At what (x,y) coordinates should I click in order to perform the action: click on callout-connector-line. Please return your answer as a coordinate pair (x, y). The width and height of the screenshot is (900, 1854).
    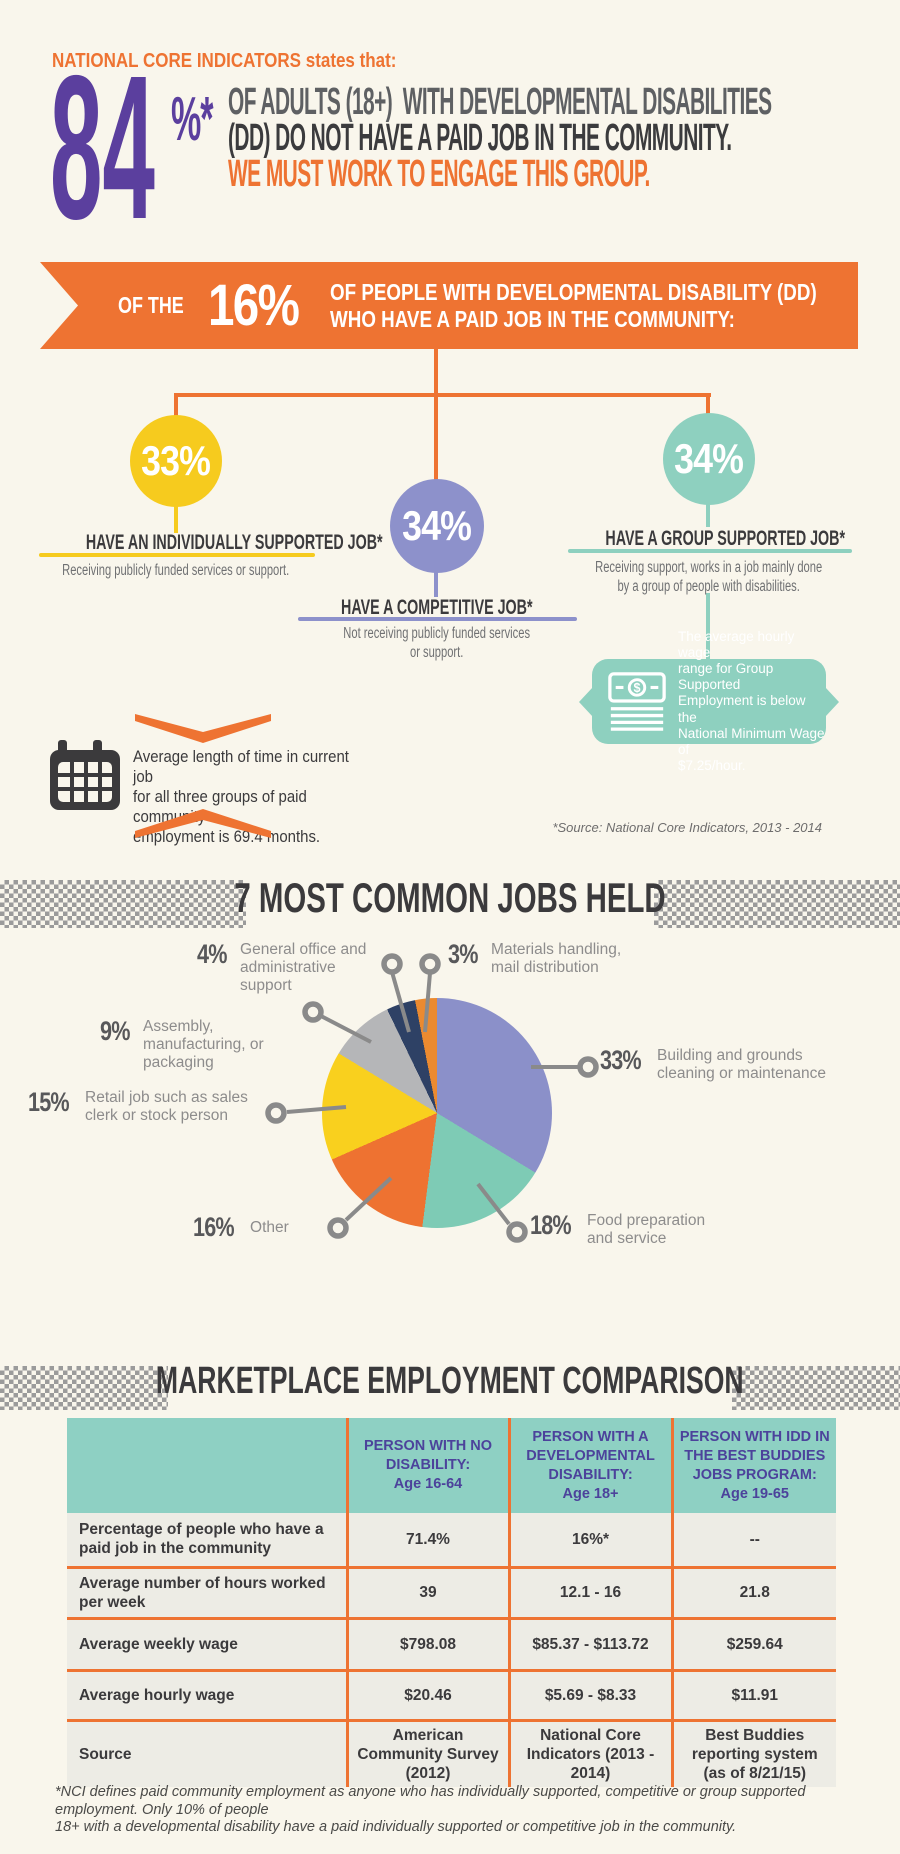
    Looking at the image, I should click on (708, 626).